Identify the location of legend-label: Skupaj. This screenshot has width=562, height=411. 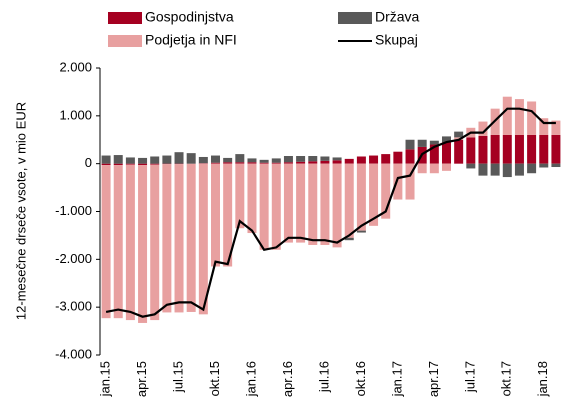
(396, 40).